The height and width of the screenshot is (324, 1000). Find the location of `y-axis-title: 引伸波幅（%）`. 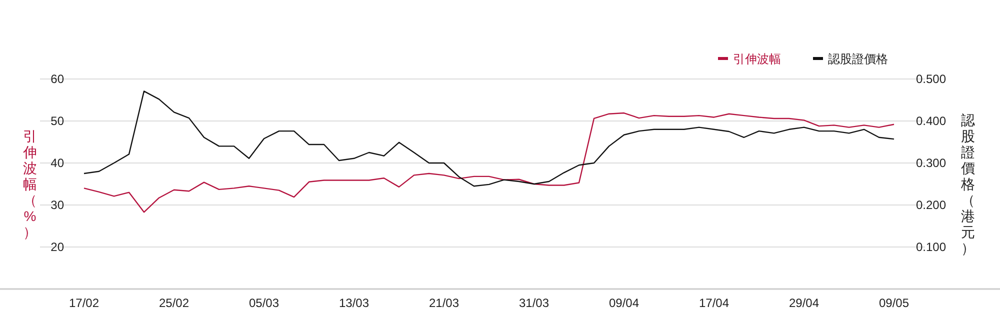

y-axis-title: 引伸波幅（%） is located at coordinates (29, 184).